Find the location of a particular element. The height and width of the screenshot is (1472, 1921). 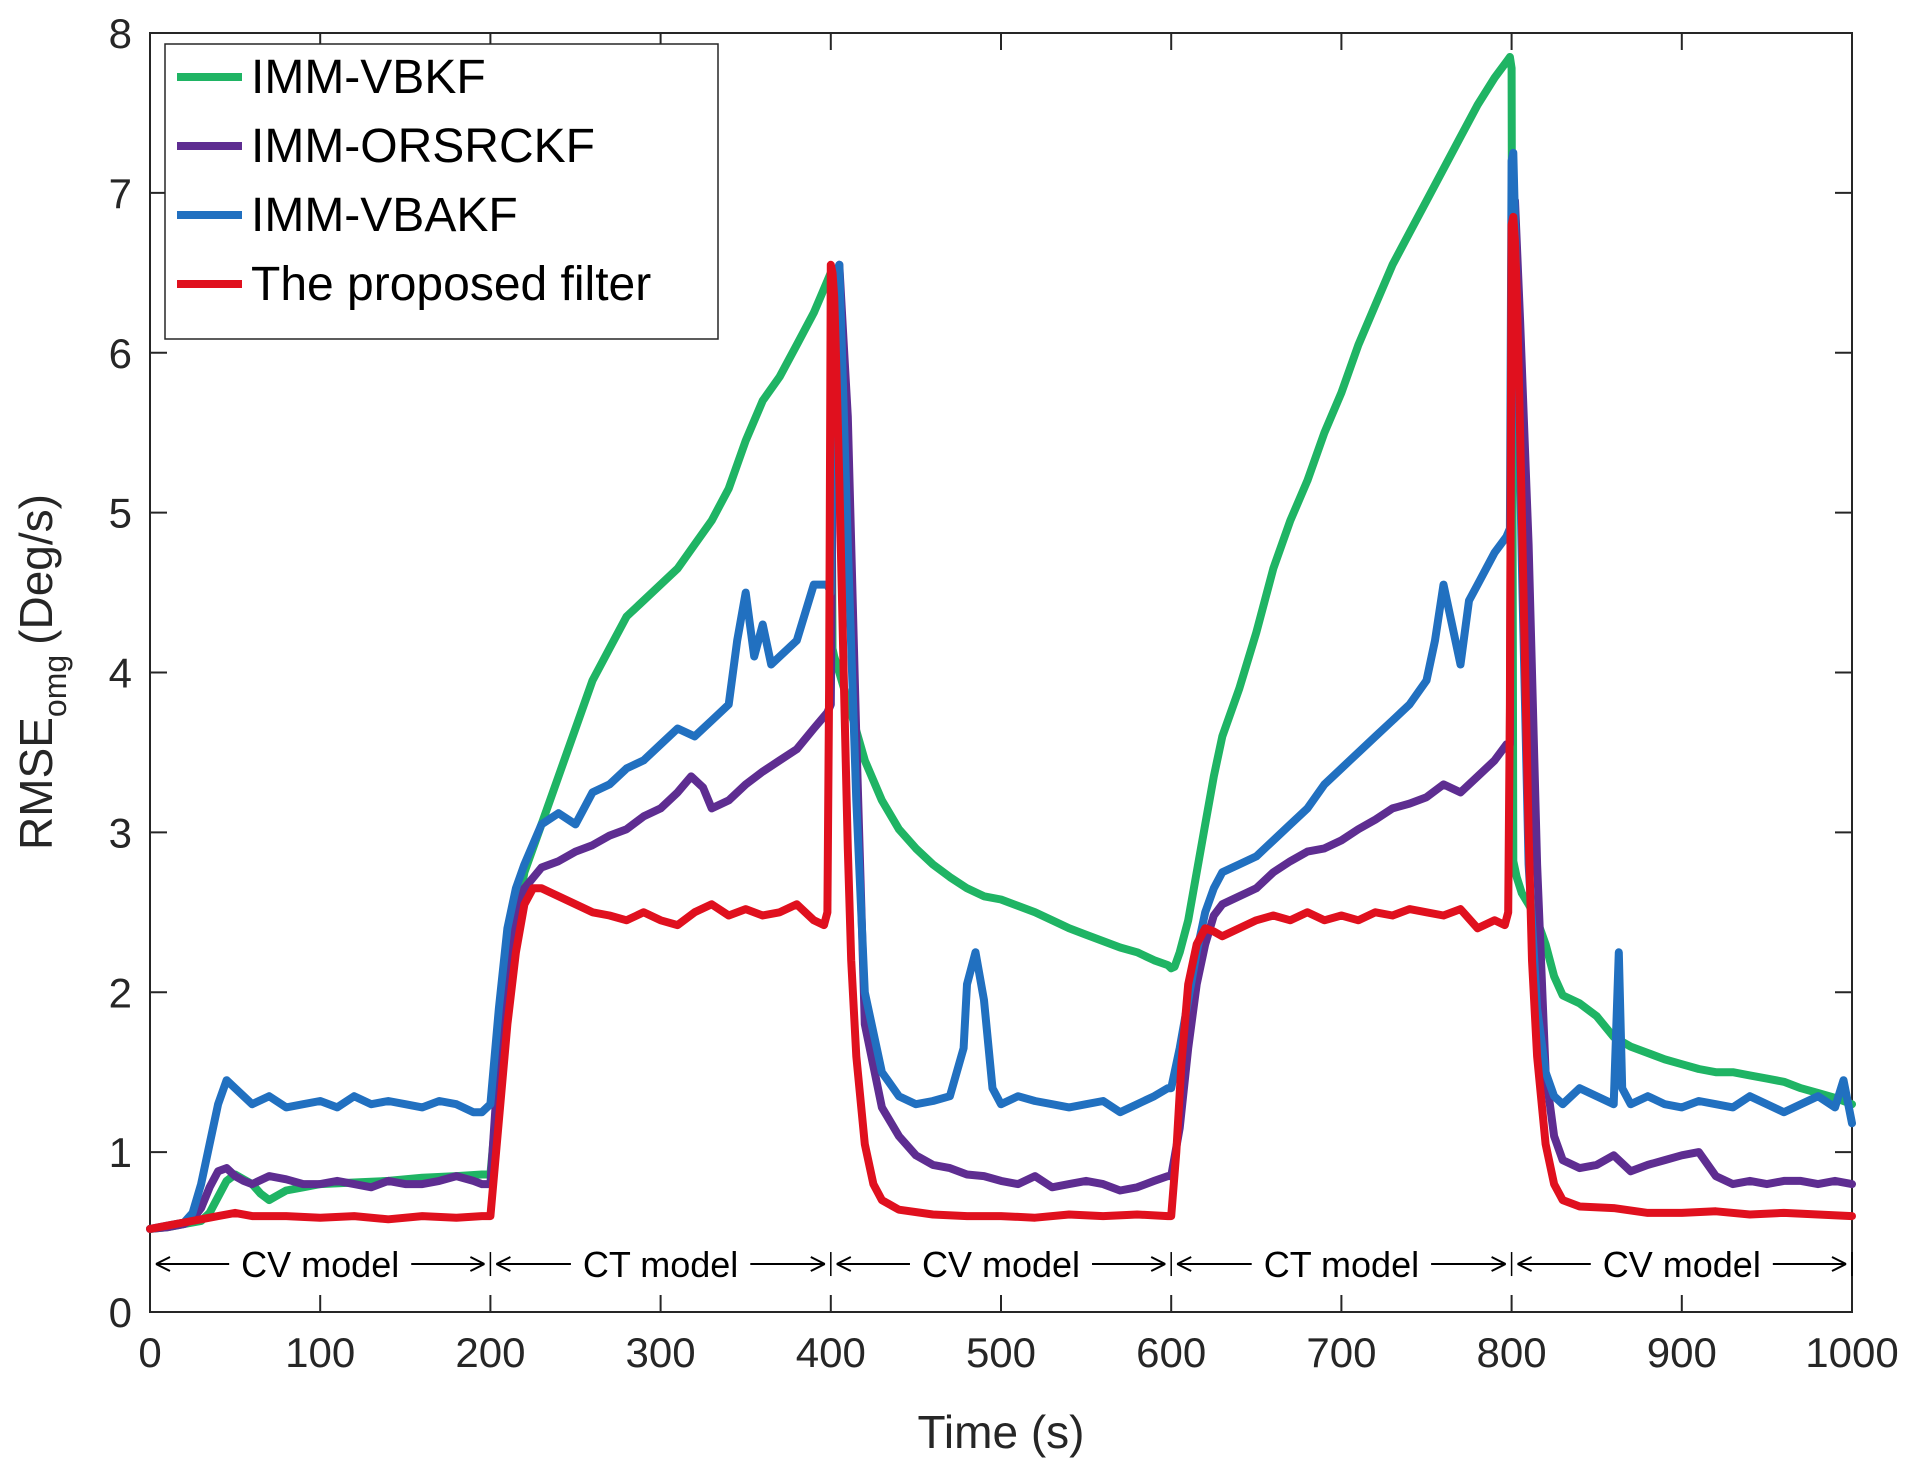

y-tick-label: 0 is located at coordinates (120, 1312).